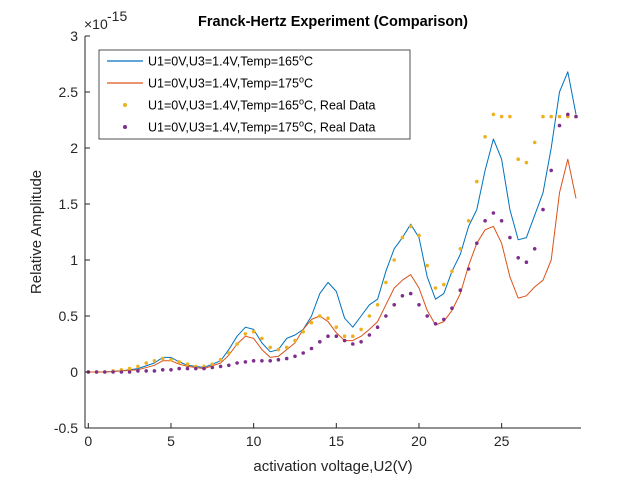 This screenshot has height=482, width=641. I want to click on x-ticks: 0 5 10 15 20 25, so click(297, 436).